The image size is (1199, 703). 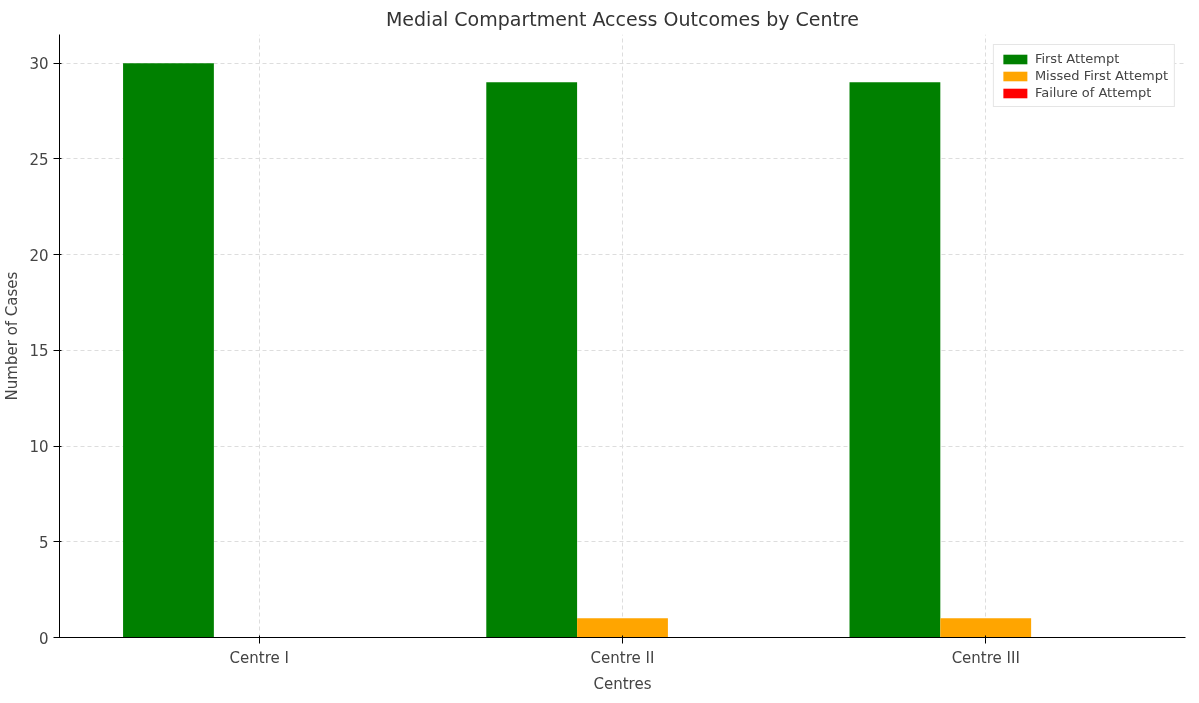 I want to click on y-tick-label: 5, so click(x=43, y=542).